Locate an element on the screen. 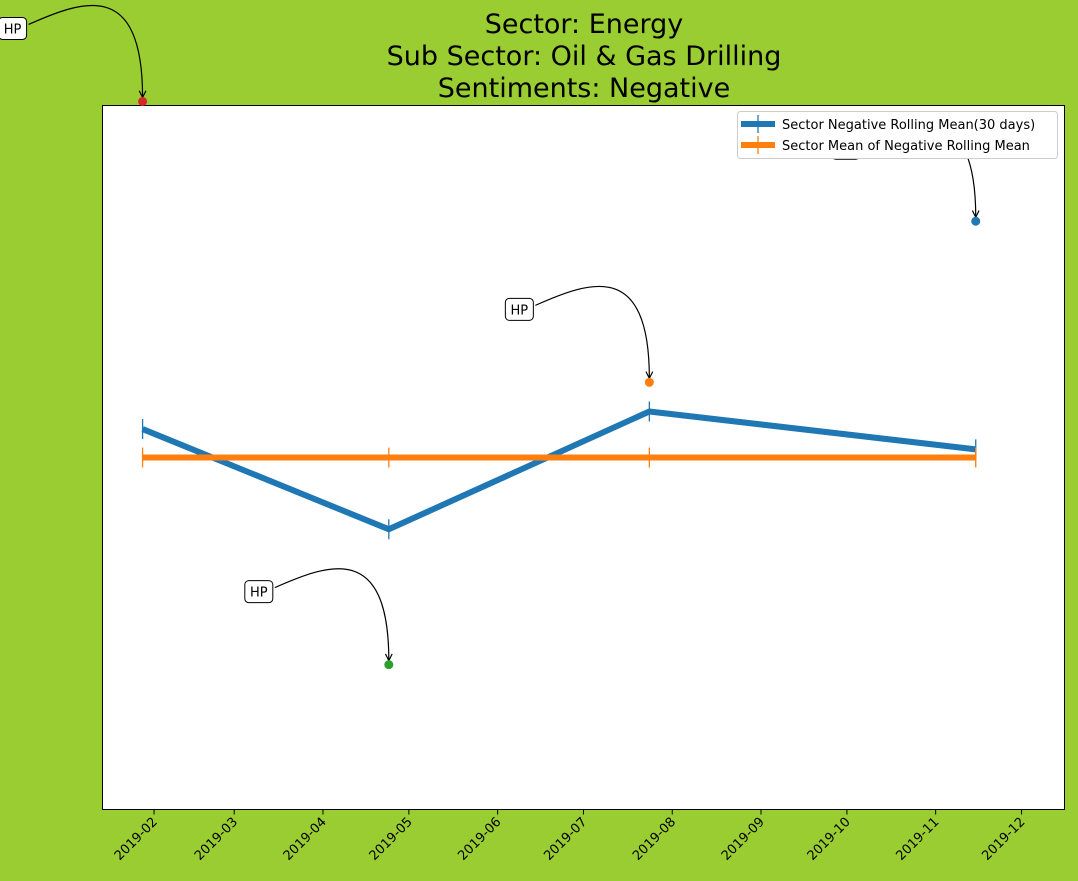 The height and width of the screenshot is (881, 1078). series-layer is located at coordinates (559, 470).